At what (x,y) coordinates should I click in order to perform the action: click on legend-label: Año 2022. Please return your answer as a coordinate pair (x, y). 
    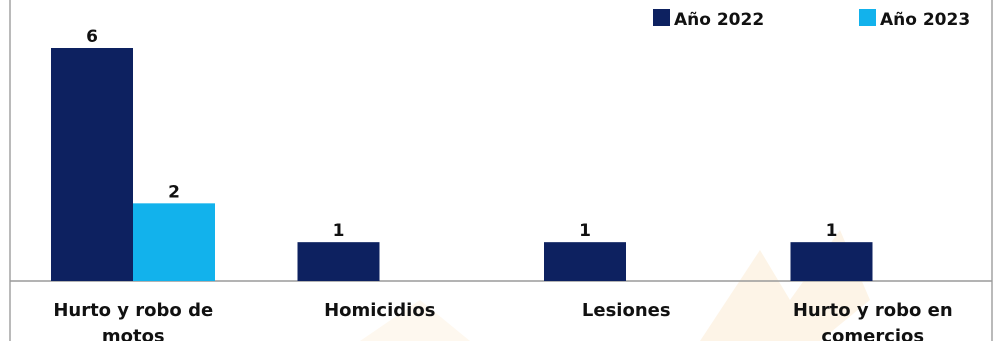
    Looking at the image, I should click on (719, 20).